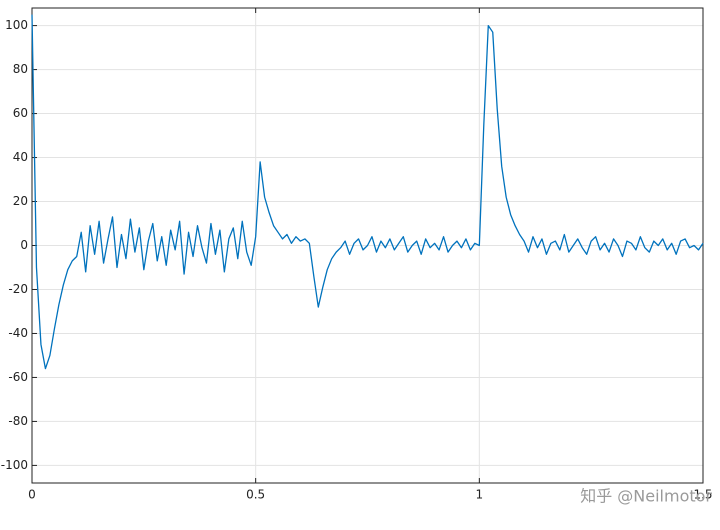  Describe the element at coordinates (14, 465) in the screenshot. I see `y-tick-label: -100` at that location.